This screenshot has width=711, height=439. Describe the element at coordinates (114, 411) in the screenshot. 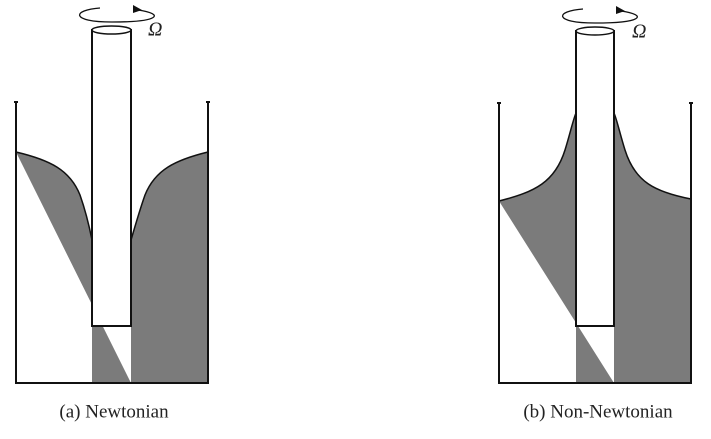

I see `caption: (a) Newtonian` at that location.